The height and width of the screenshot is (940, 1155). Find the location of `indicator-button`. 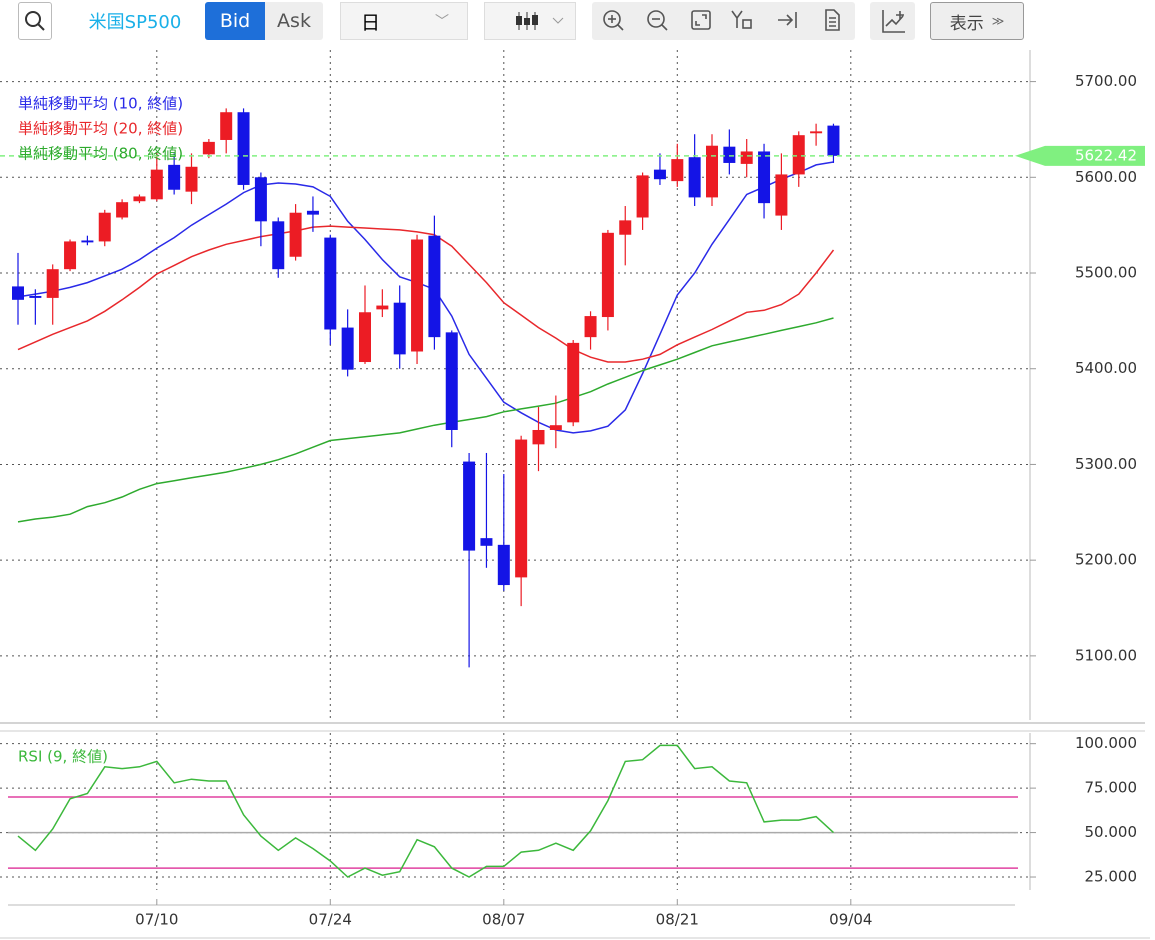

indicator-button is located at coordinates (892, 21).